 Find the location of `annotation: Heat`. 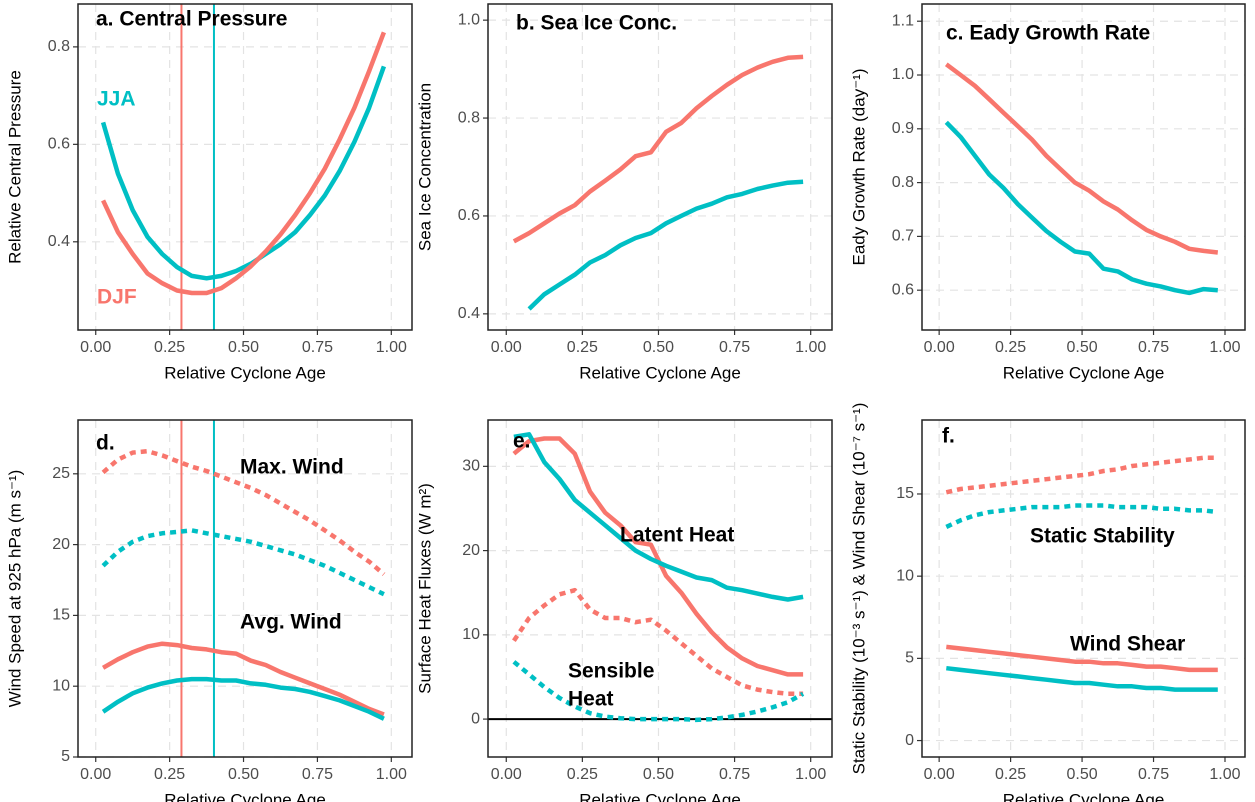

annotation: Heat is located at coordinates (591, 699).